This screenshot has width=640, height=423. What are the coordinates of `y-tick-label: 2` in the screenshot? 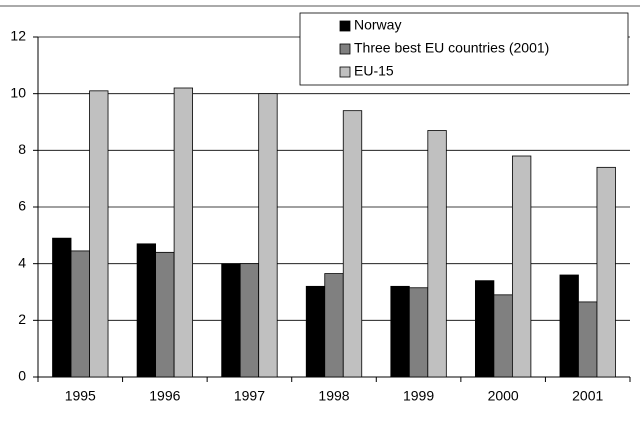 It's located at (22, 319).